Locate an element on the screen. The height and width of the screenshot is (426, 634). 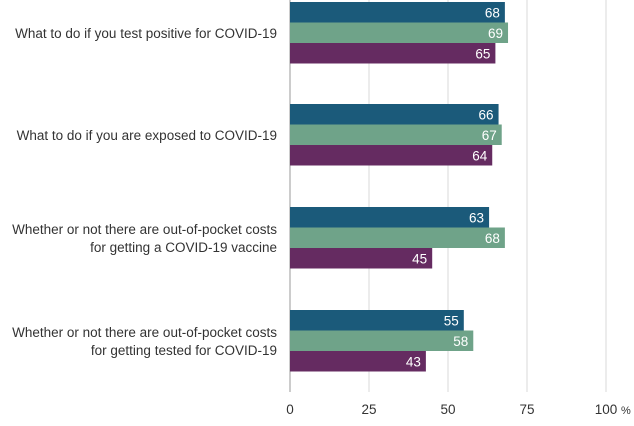
bar-value-label: 69 is located at coordinates (495, 33).